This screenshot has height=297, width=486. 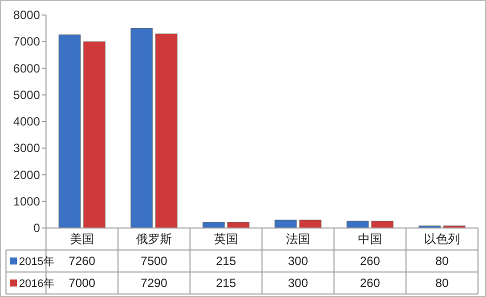 What do you see at coordinates (36, 284) in the screenshot?
I see `legend-label: 2016年` at bounding box center [36, 284].